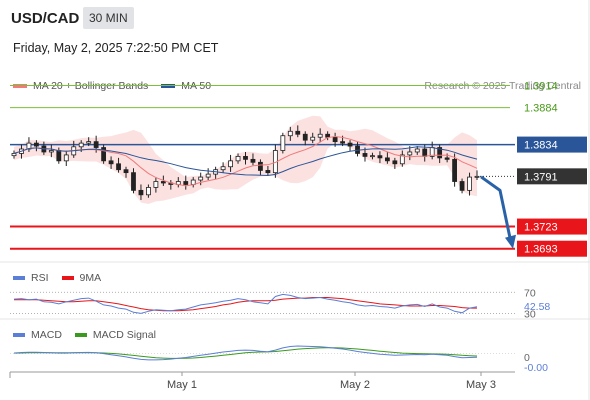 The image size is (590, 400). I want to click on x-tick-label: May 1, so click(182, 385).